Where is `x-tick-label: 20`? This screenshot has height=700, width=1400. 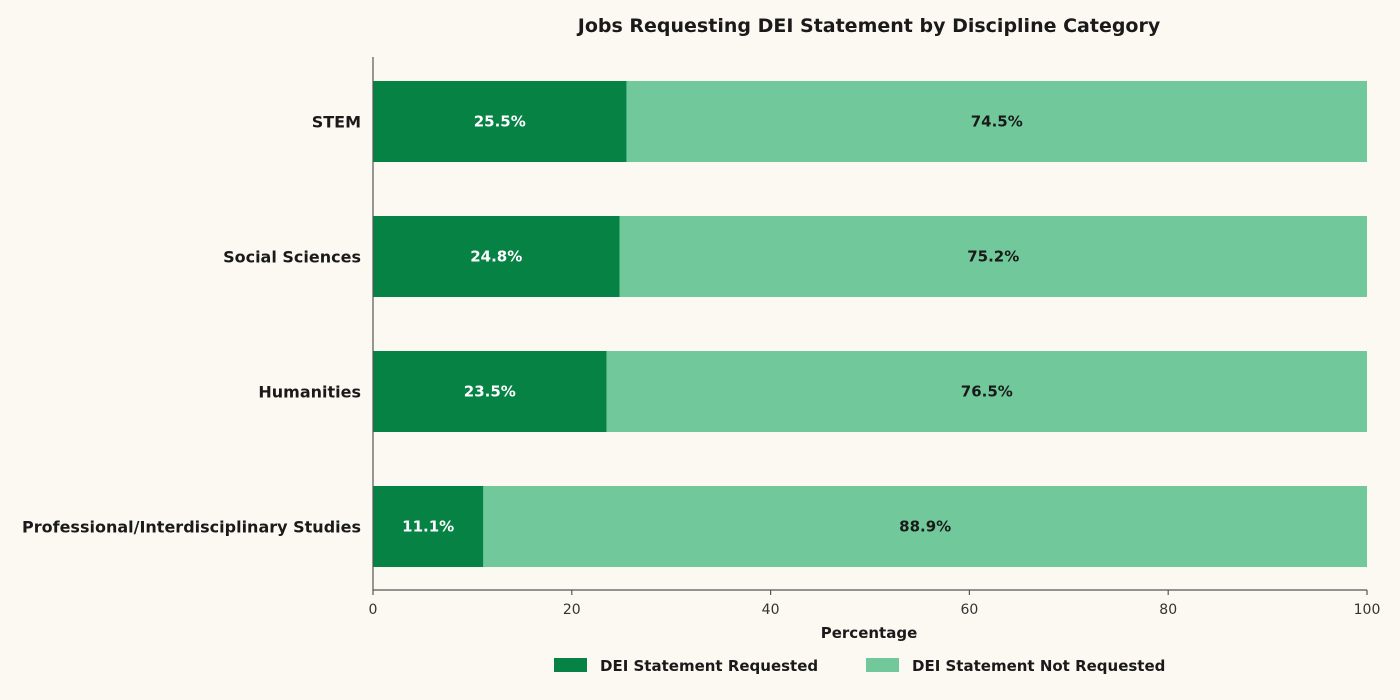 x-tick-label: 20 is located at coordinates (572, 610).